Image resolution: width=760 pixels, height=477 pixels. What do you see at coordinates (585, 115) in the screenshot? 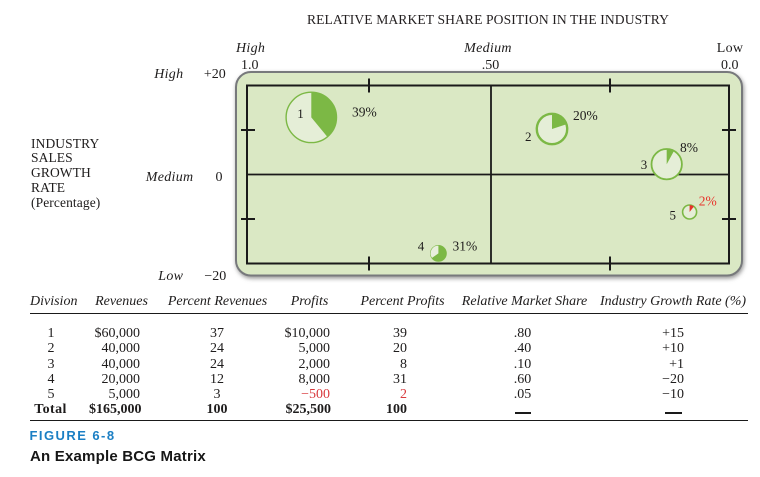
I see `svg-text: 20%` at bounding box center [585, 115].